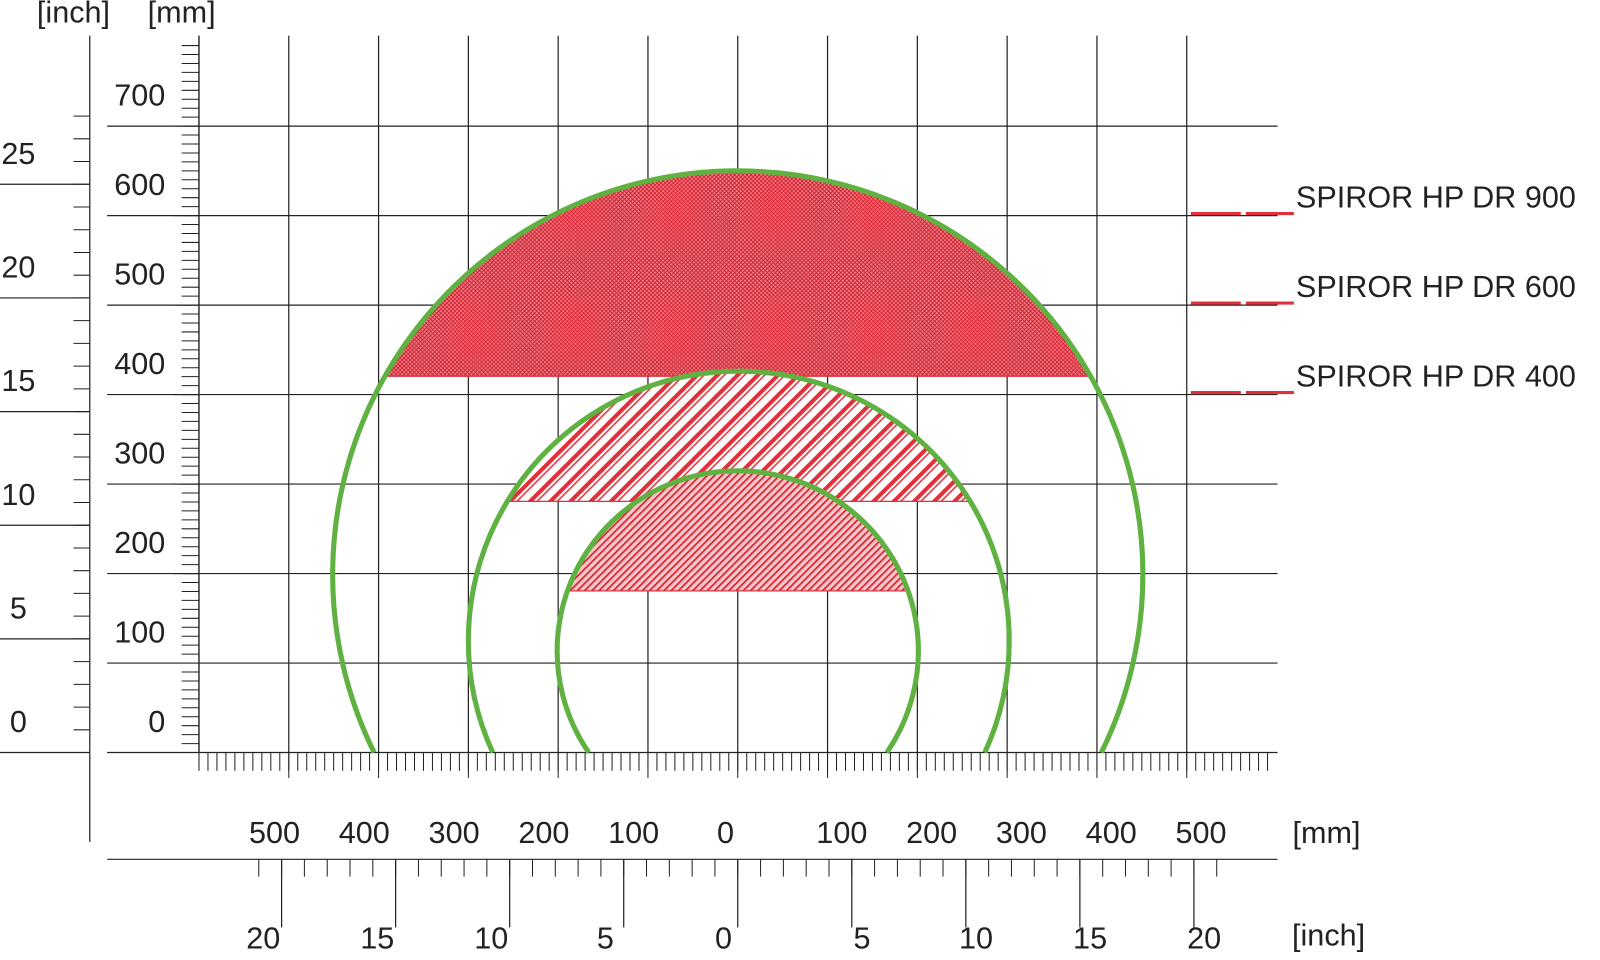  Describe the element at coordinates (156, 722) in the screenshot. I see `y-mm-tick-label: 0` at that location.